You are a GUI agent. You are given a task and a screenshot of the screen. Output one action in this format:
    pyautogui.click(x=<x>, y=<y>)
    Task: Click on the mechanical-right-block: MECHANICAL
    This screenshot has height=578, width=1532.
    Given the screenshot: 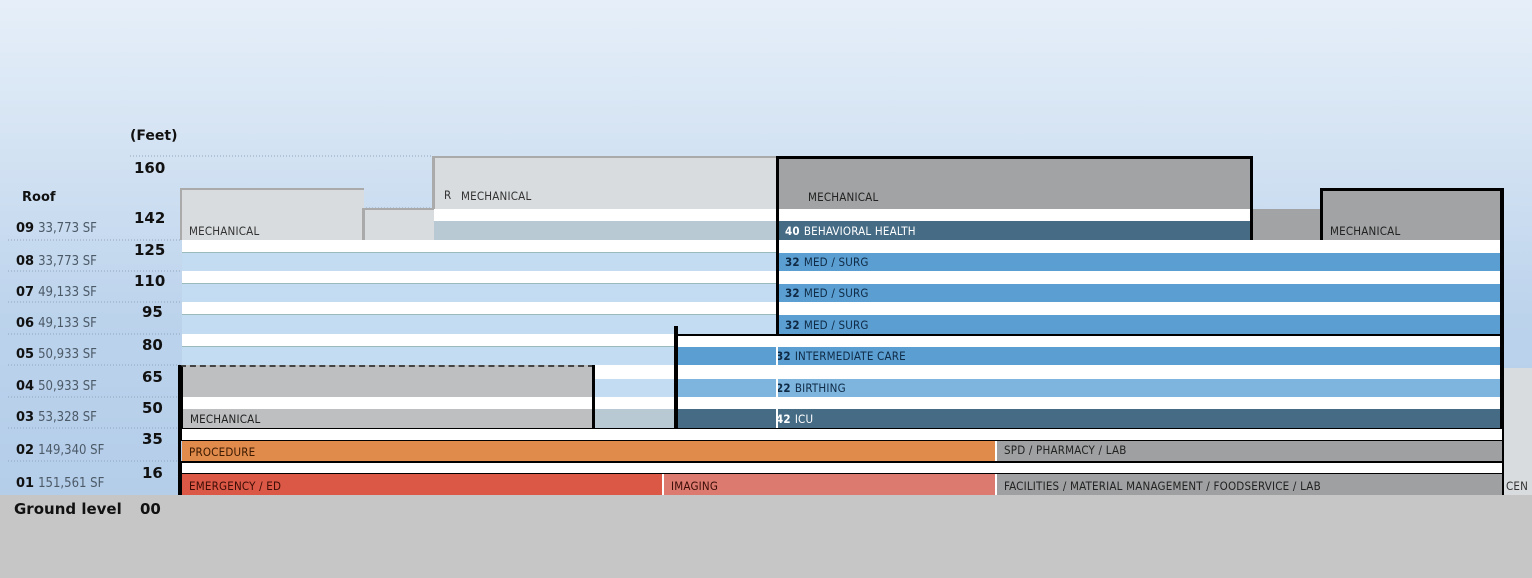 What is the action you would take?
    pyautogui.click(x=1411, y=214)
    